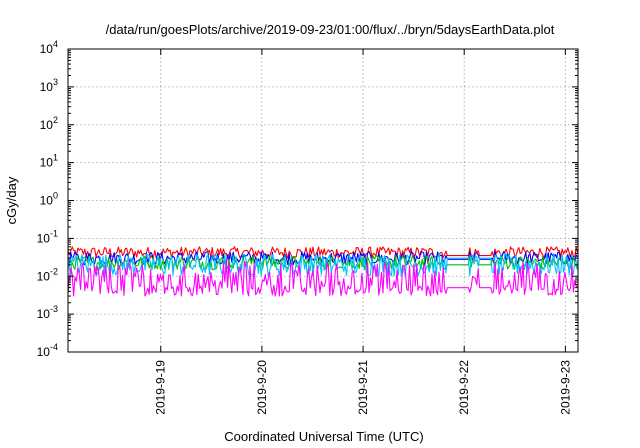  Describe the element at coordinates (565, 387) in the screenshot. I see `x-tick-label: 2019-9-23` at that location.